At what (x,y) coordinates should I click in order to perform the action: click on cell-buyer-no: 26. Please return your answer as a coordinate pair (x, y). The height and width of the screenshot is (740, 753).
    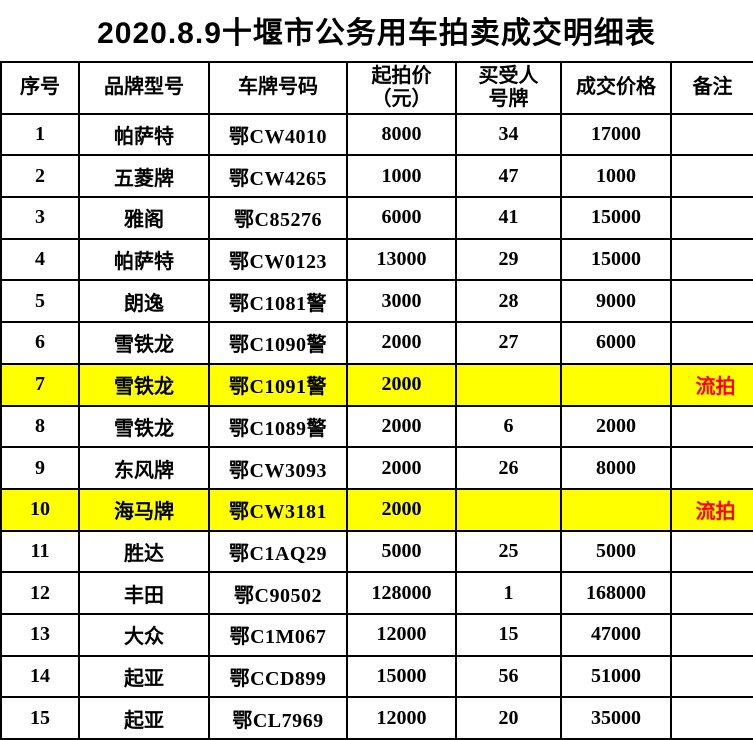
    Looking at the image, I should click on (508, 468).